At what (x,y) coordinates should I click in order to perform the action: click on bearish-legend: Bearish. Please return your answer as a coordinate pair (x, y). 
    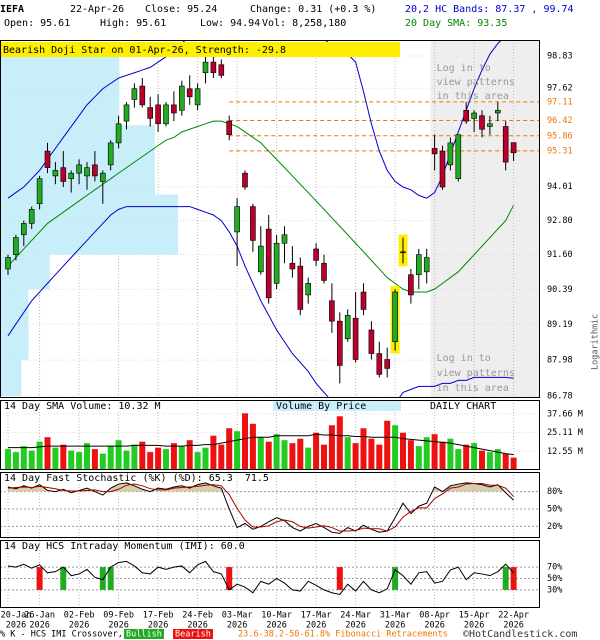
    Looking at the image, I should click on (193, 635).